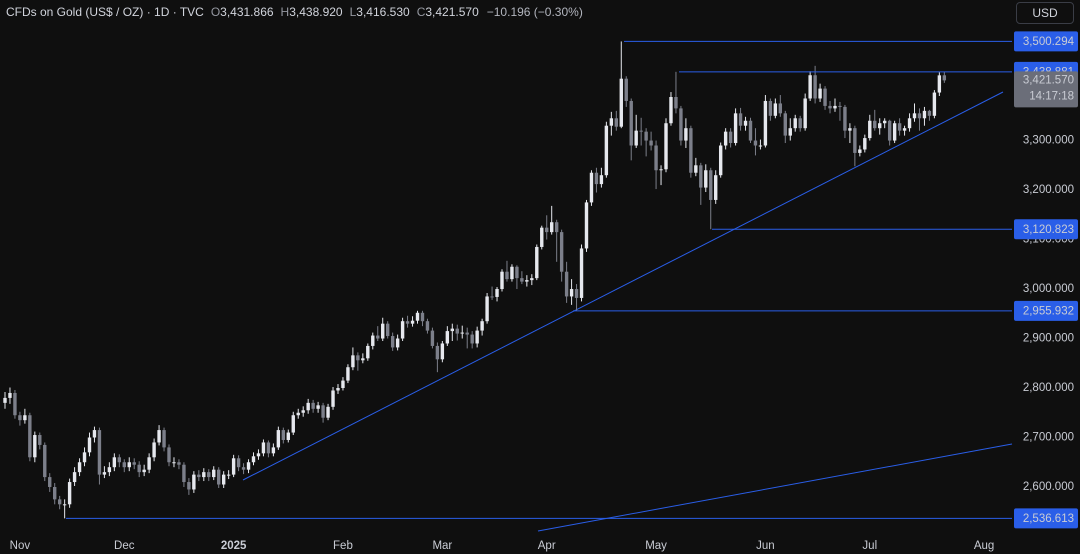 The width and height of the screenshot is (1080, 554). Describe the element at coordinates (1045, 13) in the screenshot. I see `currency-button: USD` at that location.